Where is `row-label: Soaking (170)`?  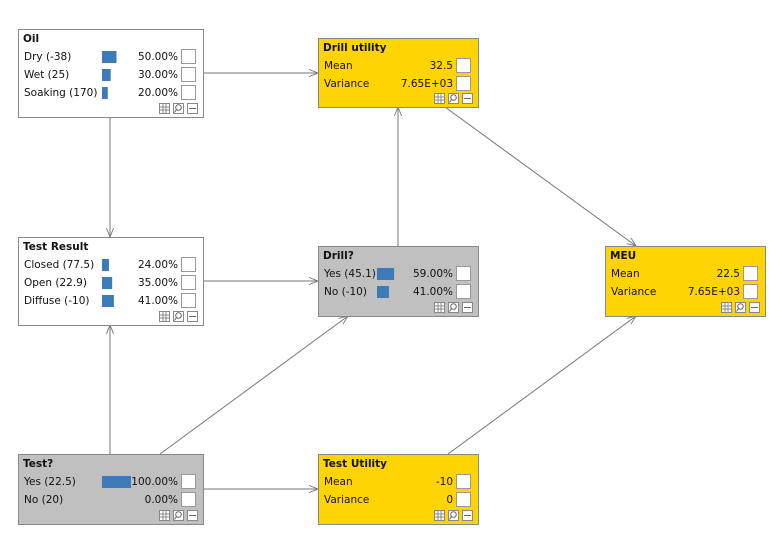
row-label: Soaking (170) is located at coordinates (60, 93).